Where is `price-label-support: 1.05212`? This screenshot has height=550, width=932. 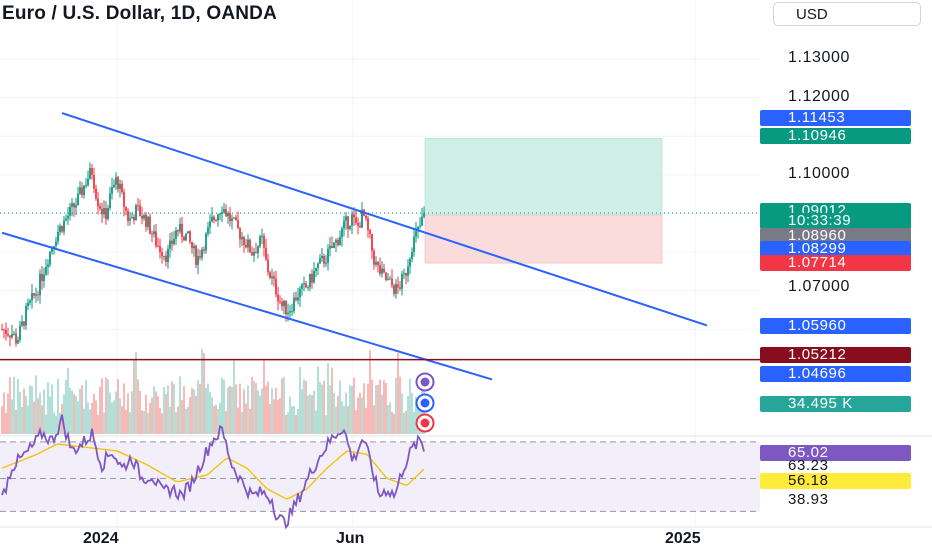 price-label-support: 1.05212 is located at coordinates (835, 355).